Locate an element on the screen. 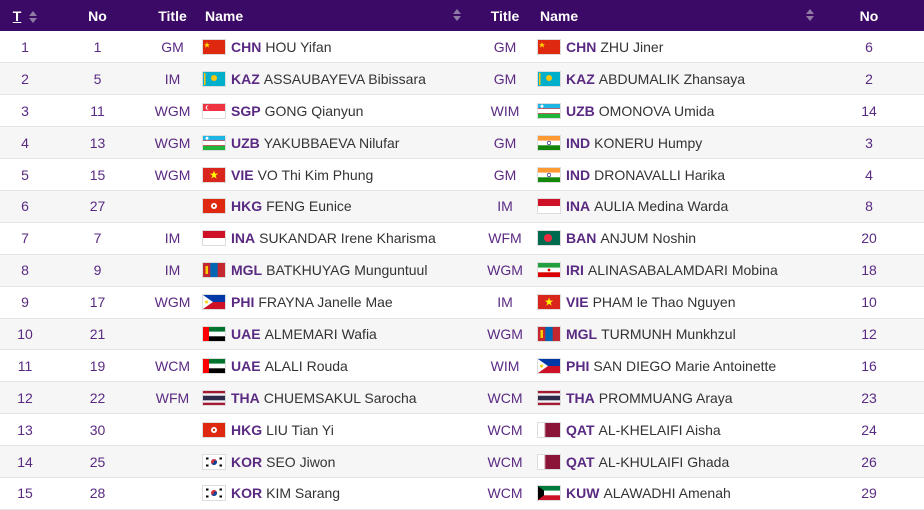  player-name: ASSAUBAYEVA Bibissara is located at coordinates (344, 78).